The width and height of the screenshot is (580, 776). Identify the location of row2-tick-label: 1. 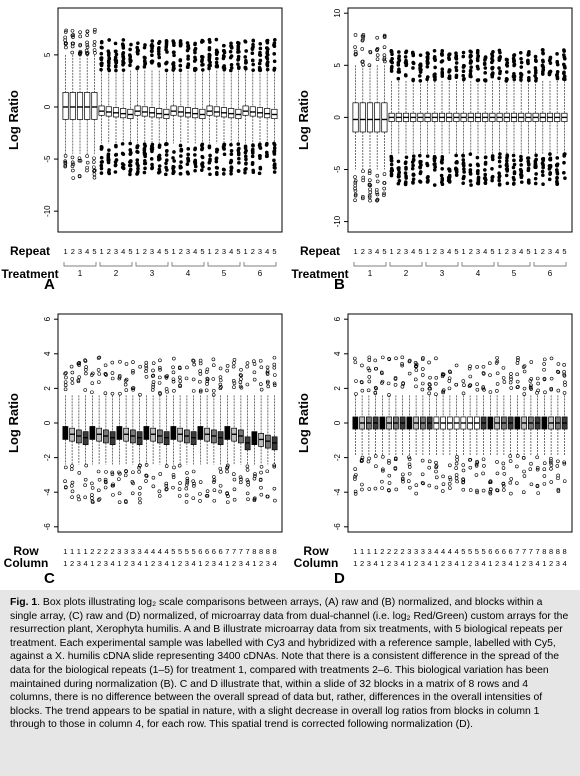
(463, 563).